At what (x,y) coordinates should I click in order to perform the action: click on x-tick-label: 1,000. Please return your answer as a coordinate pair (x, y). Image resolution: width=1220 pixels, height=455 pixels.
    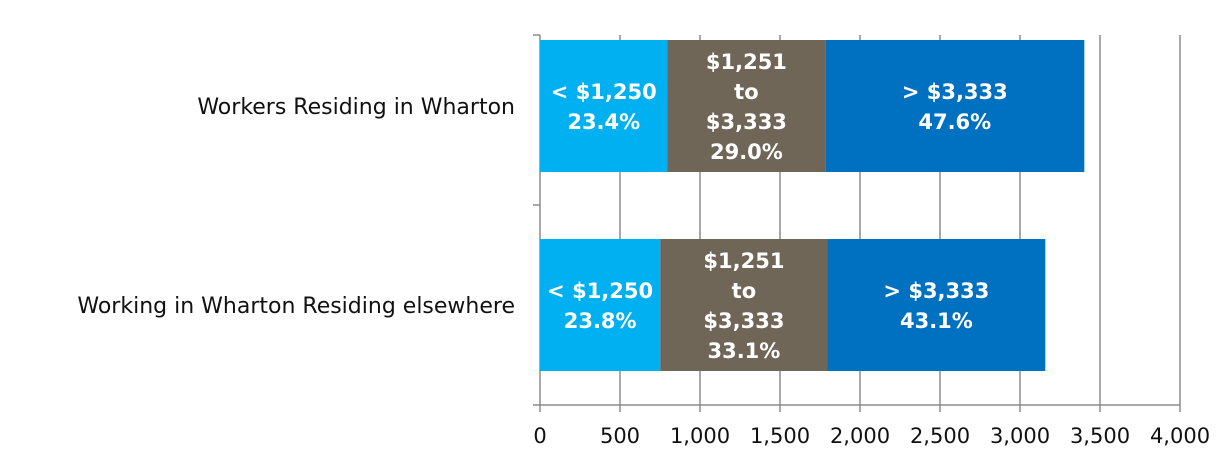
    Looking at the image, I should click on (700, 436).